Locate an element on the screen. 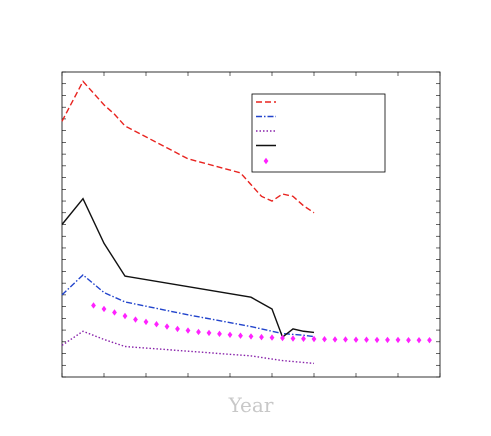  legend-box is located at coordinates (318, 133).